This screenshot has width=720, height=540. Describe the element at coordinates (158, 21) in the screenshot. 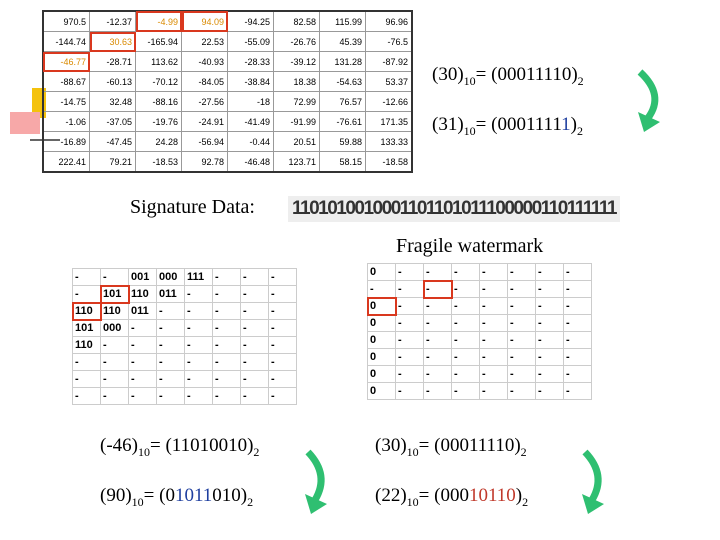

I see `cell: -4.99` at that location.